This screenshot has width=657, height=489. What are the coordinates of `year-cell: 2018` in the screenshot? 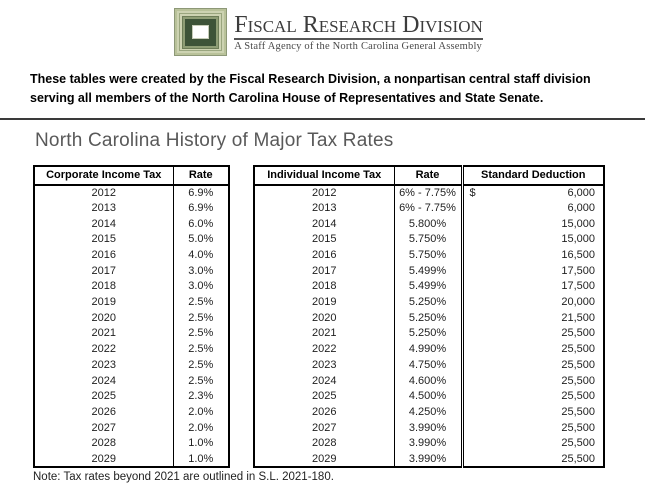 It's located at (103, 286).